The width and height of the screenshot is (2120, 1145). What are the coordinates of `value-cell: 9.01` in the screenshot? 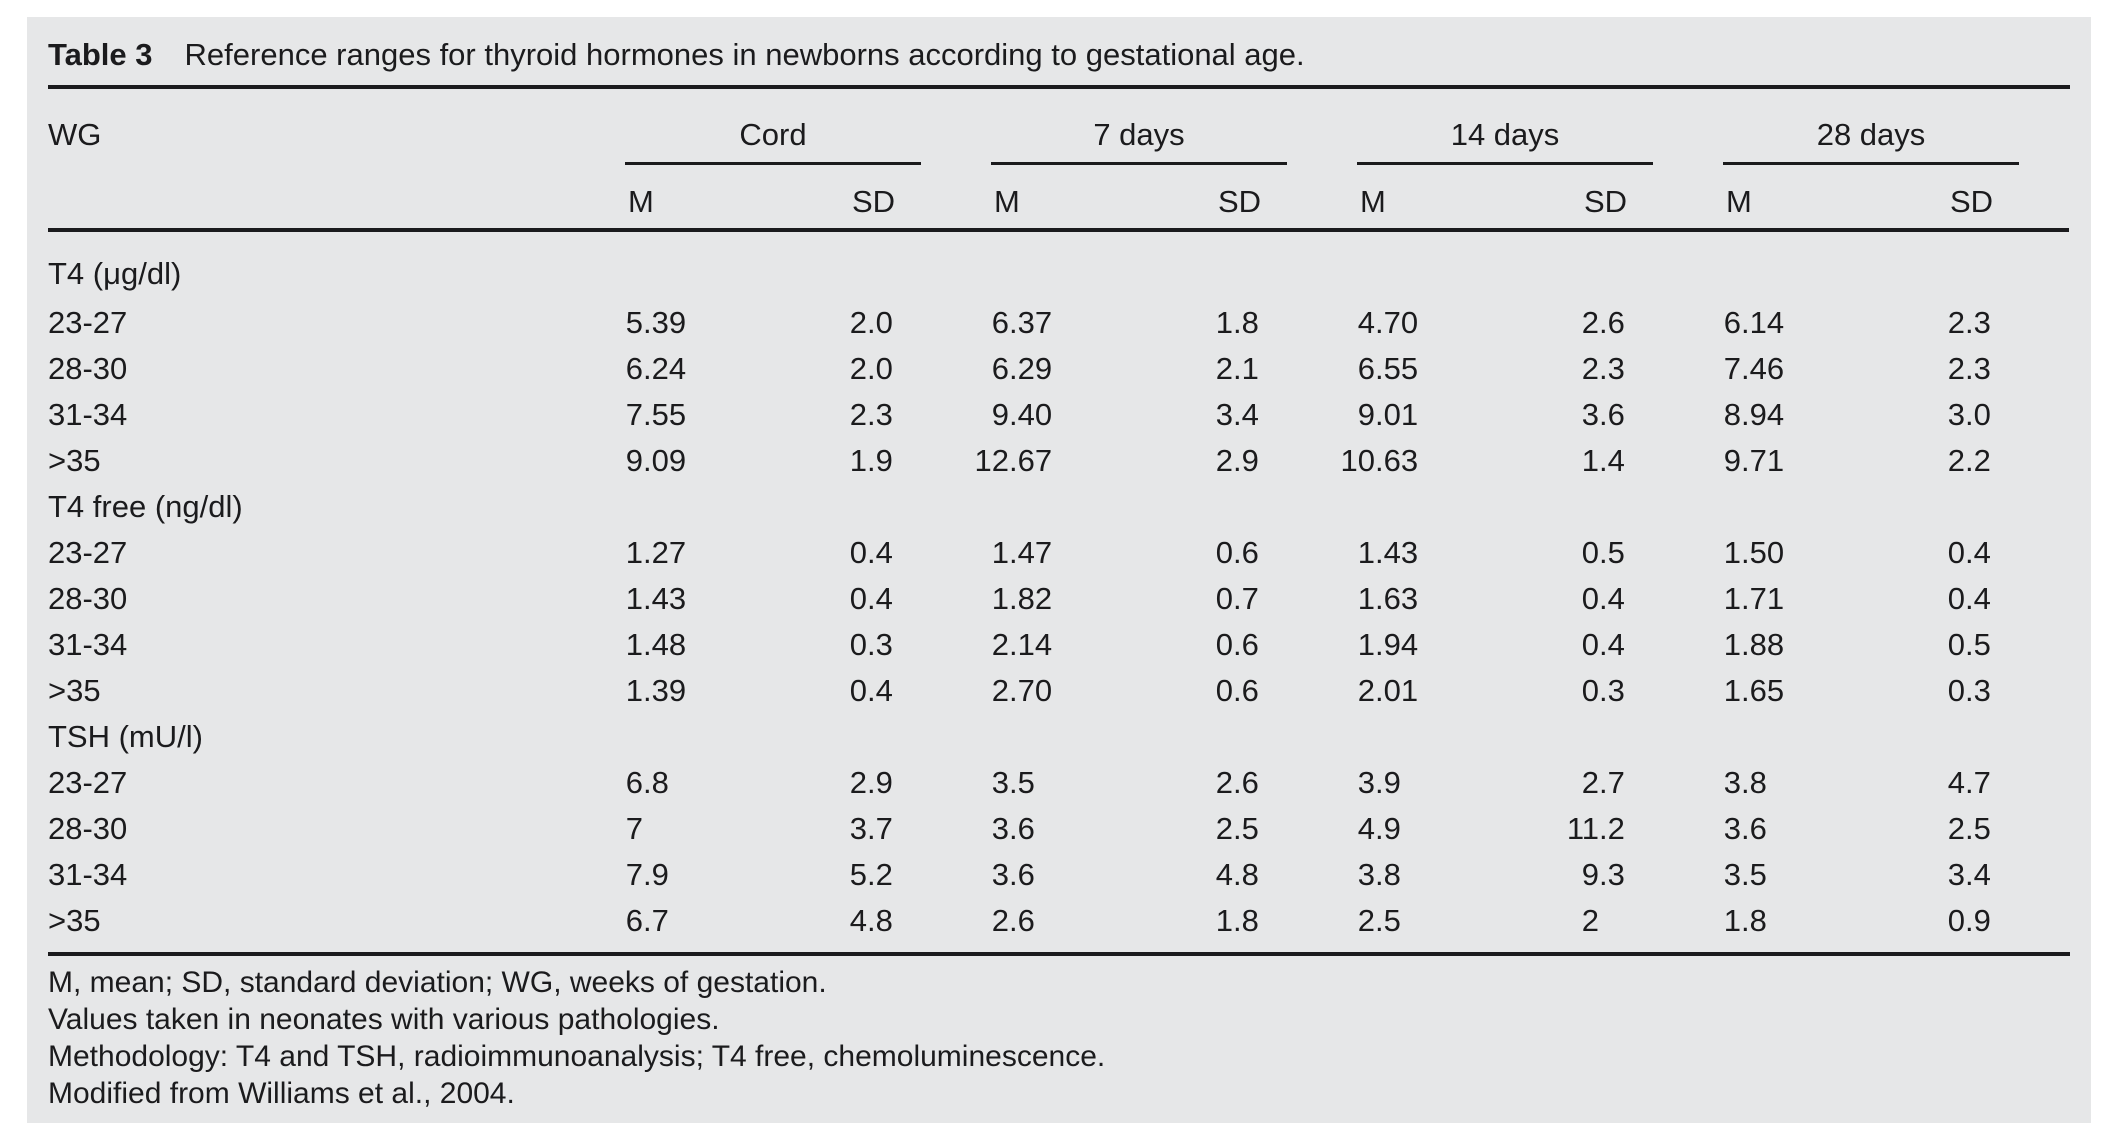 It's located at (1388, 414).